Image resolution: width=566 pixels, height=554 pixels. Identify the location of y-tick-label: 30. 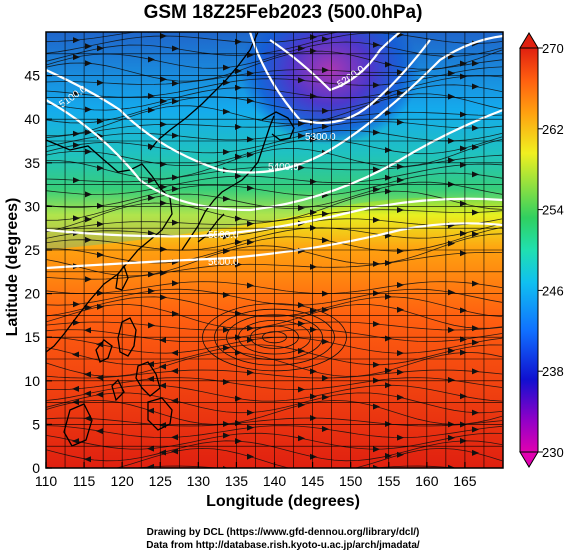
(32, 206).